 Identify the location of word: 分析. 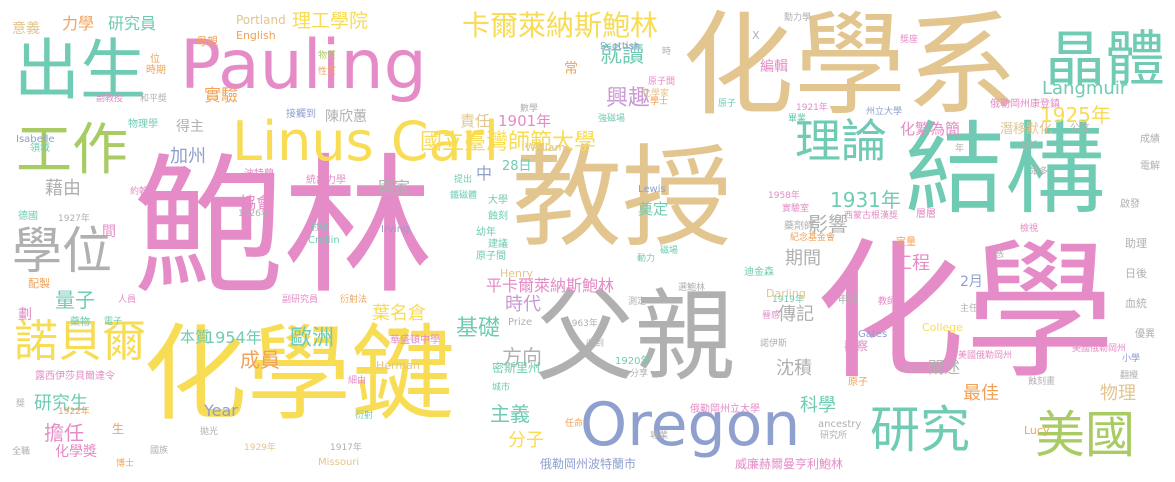
(1029, 146).